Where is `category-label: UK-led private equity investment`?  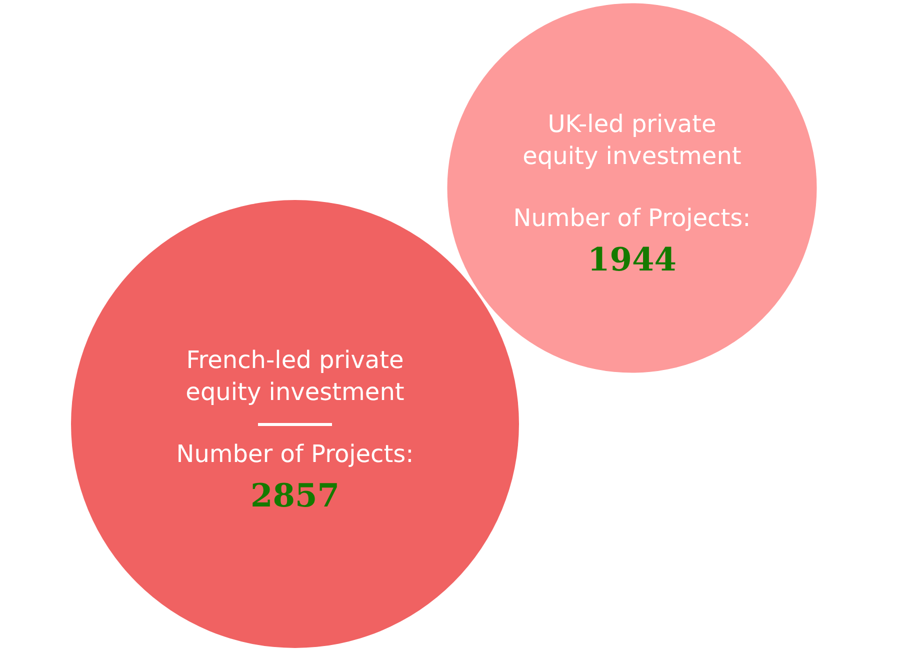 category-label: UK-led private equity investment is located at coordinates (632, 140).